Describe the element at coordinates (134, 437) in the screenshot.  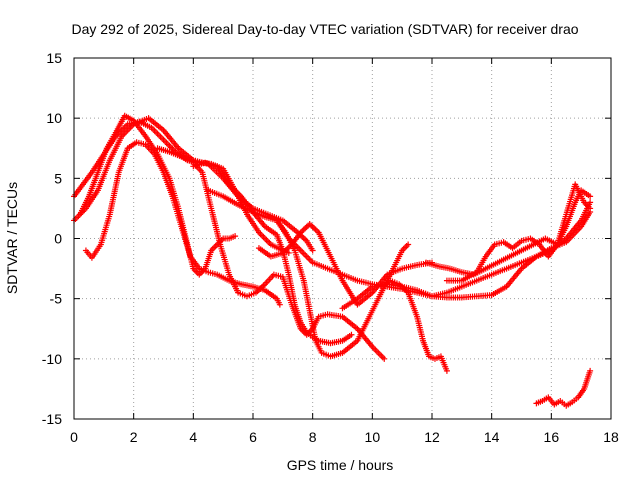
I see `x-tick-label: 2` at that location.